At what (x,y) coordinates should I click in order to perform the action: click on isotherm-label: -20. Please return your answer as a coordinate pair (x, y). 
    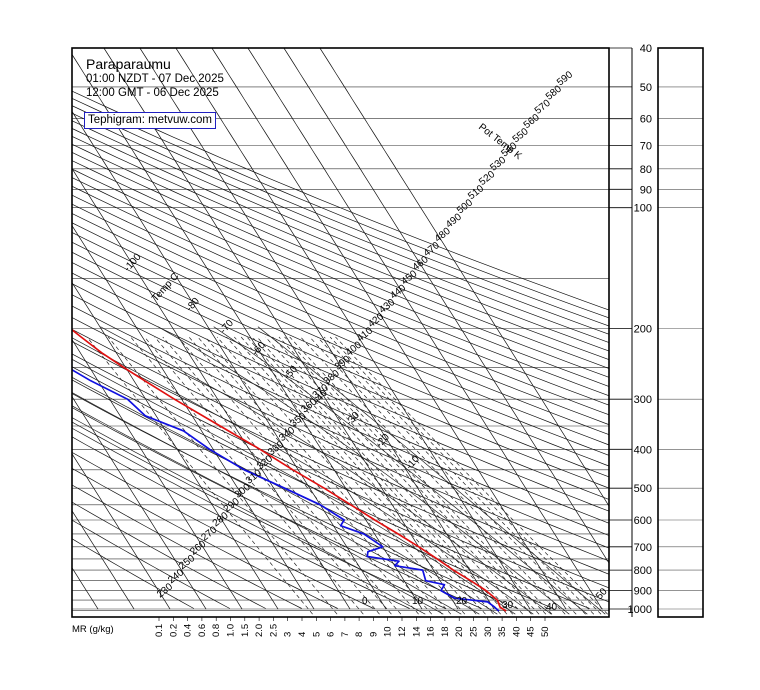
    Looking at the image, I should click on (383, 441).